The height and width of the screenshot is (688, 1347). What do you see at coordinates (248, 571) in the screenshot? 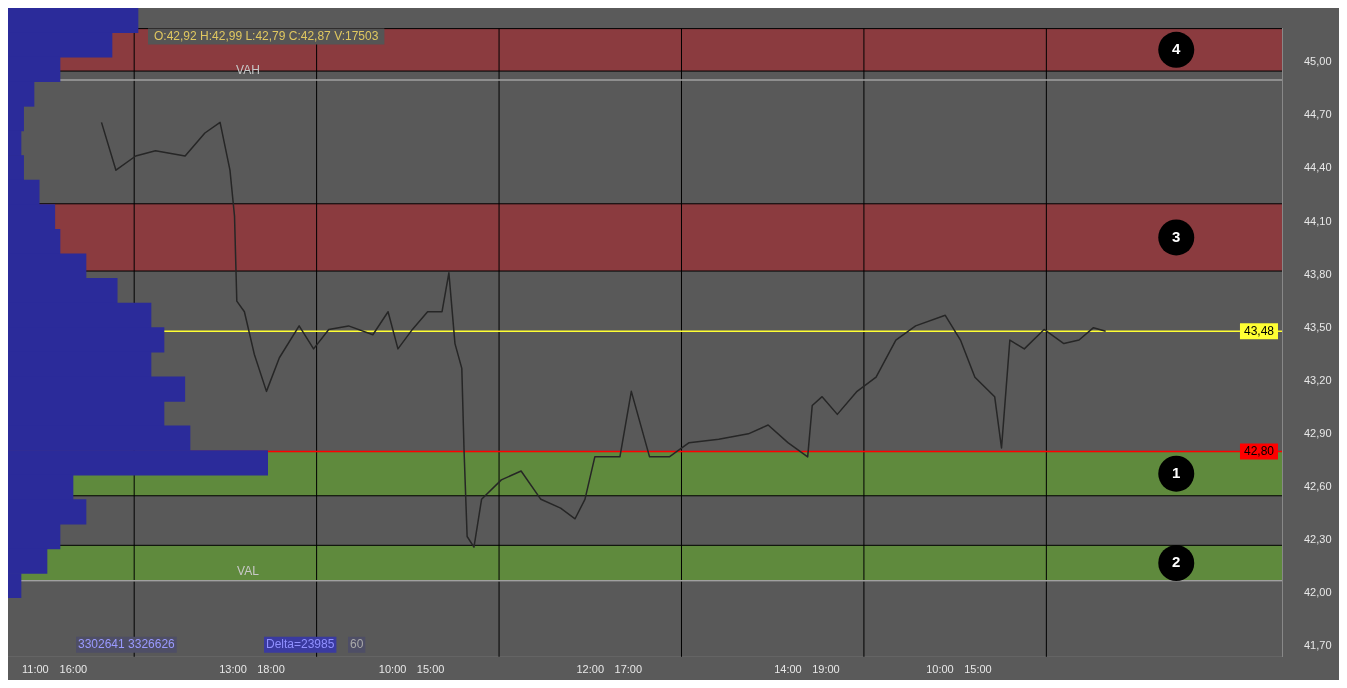
I see `ref-line-label: VAL` at bounding box center [248, 571].